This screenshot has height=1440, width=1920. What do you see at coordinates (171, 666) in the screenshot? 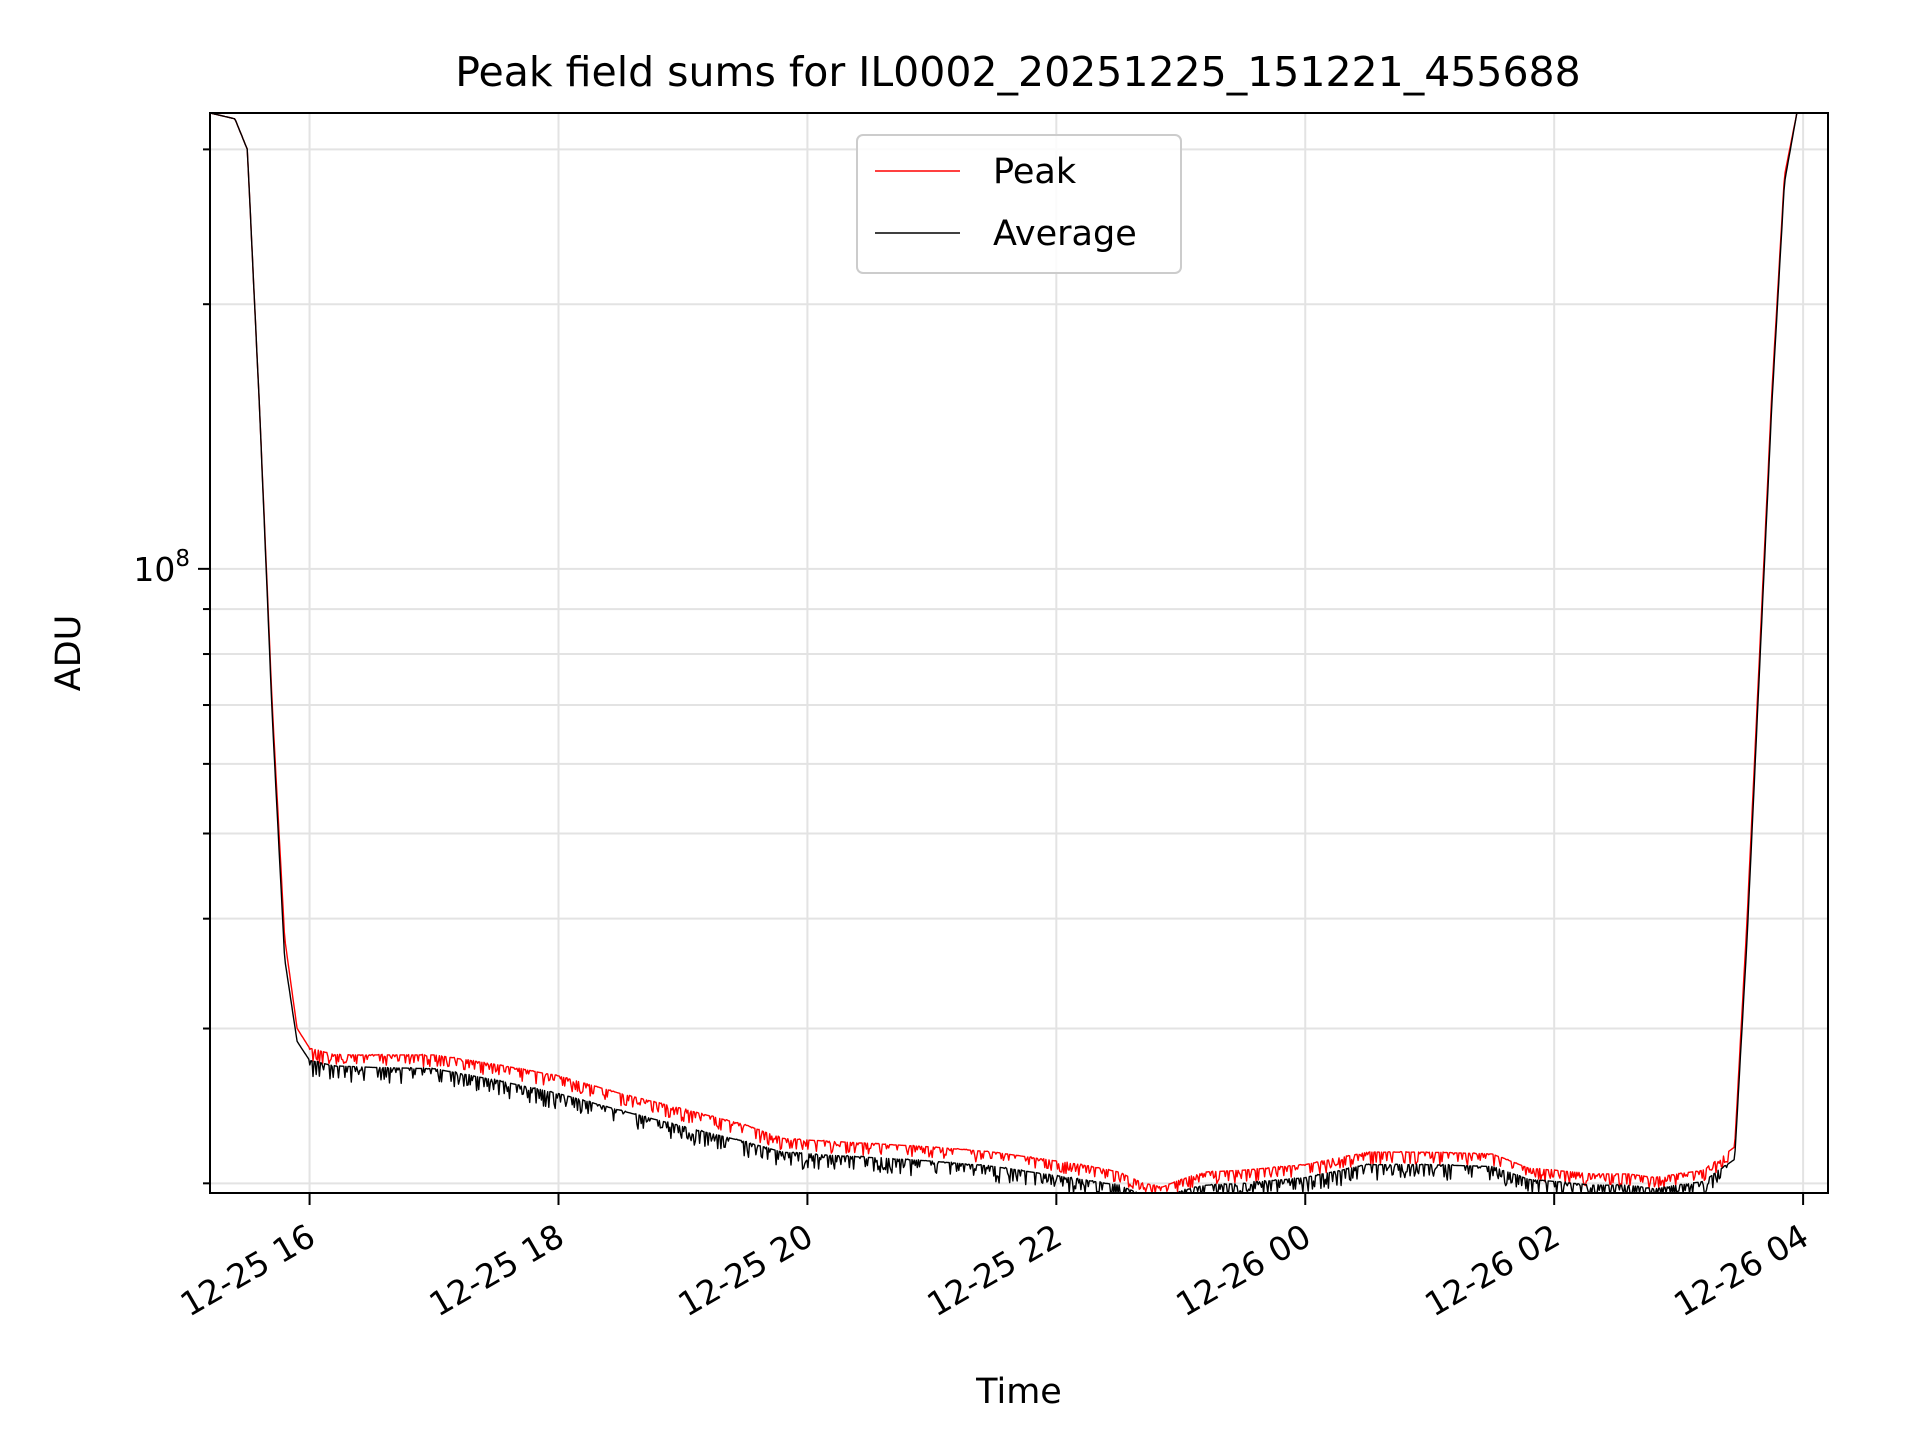
I see `y-axis-ticks: 108` at bounding box center [171, 666].